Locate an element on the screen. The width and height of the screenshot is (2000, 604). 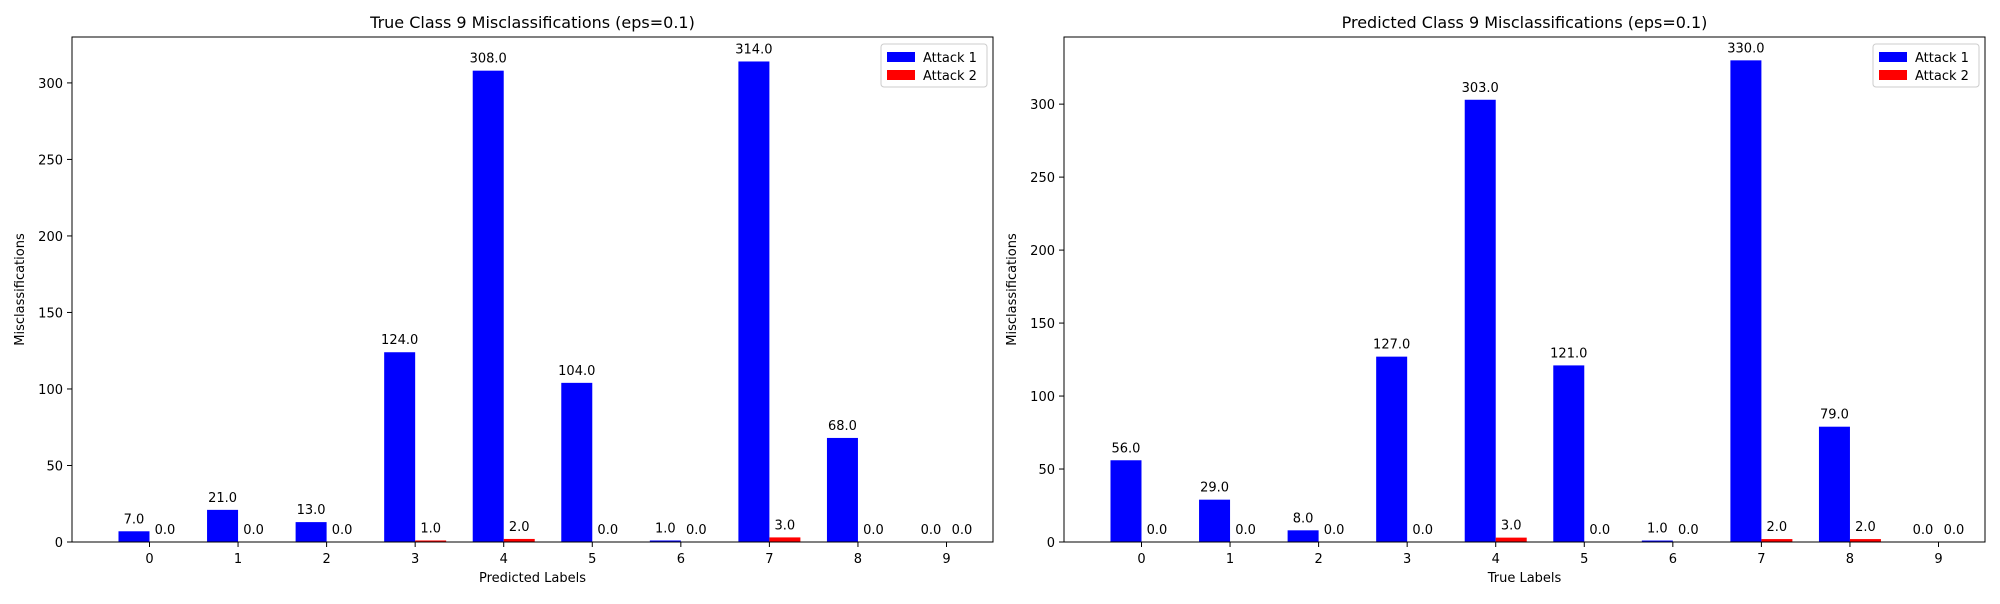
data-label: 68.0 is located at coordinates (842, 426).